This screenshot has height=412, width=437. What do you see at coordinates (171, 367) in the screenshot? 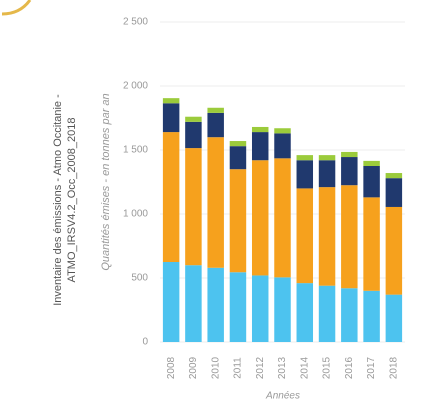
I see `x-tick-label: 2008` at bounding box center [171, 367].